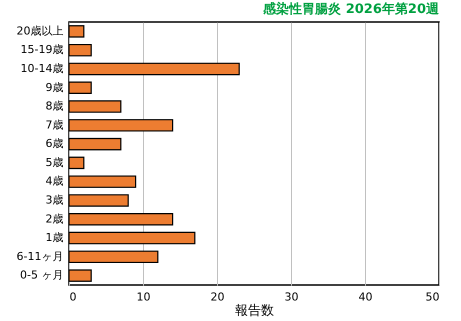  What do you see at coordinates (55, 87) in the screenshot?
I see `y-tick-label: 9歳` at bounding box center [55, 87].